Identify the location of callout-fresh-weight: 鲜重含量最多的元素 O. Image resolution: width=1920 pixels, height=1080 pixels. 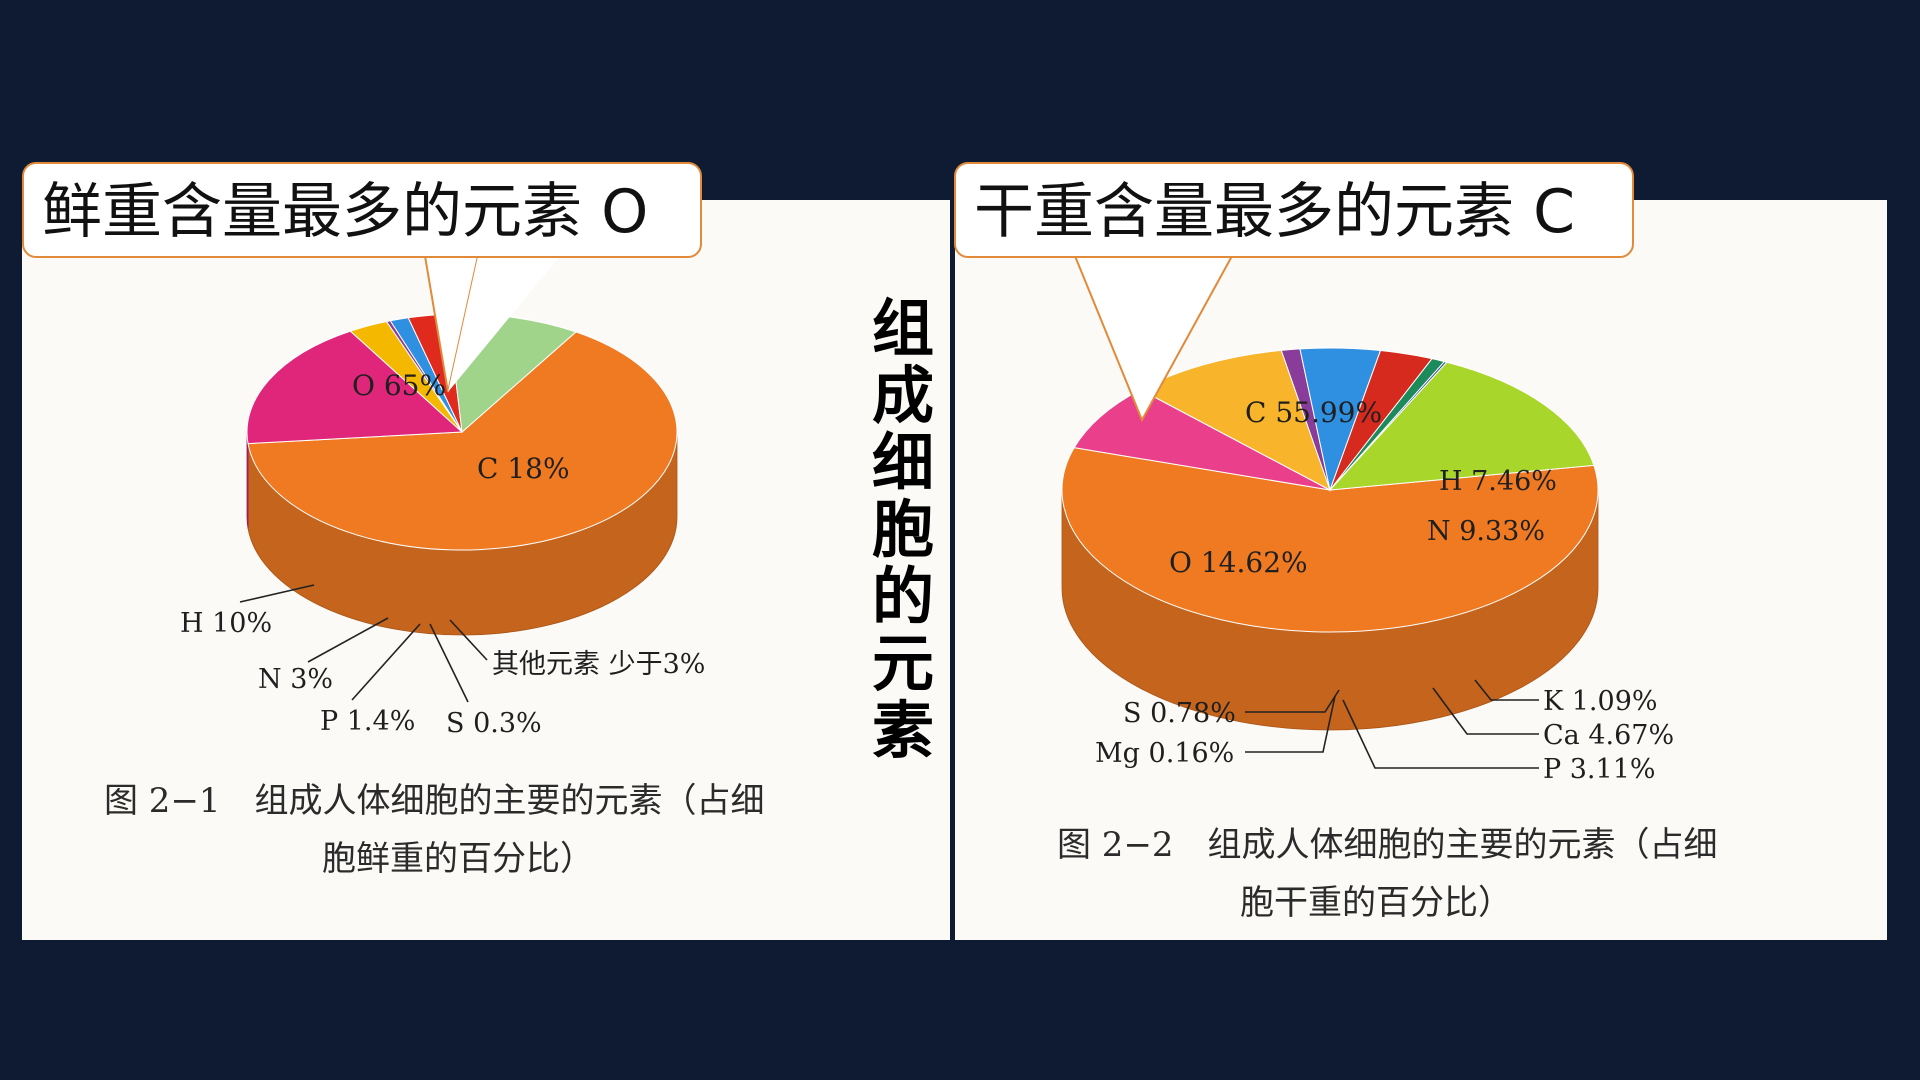
(362, 210).